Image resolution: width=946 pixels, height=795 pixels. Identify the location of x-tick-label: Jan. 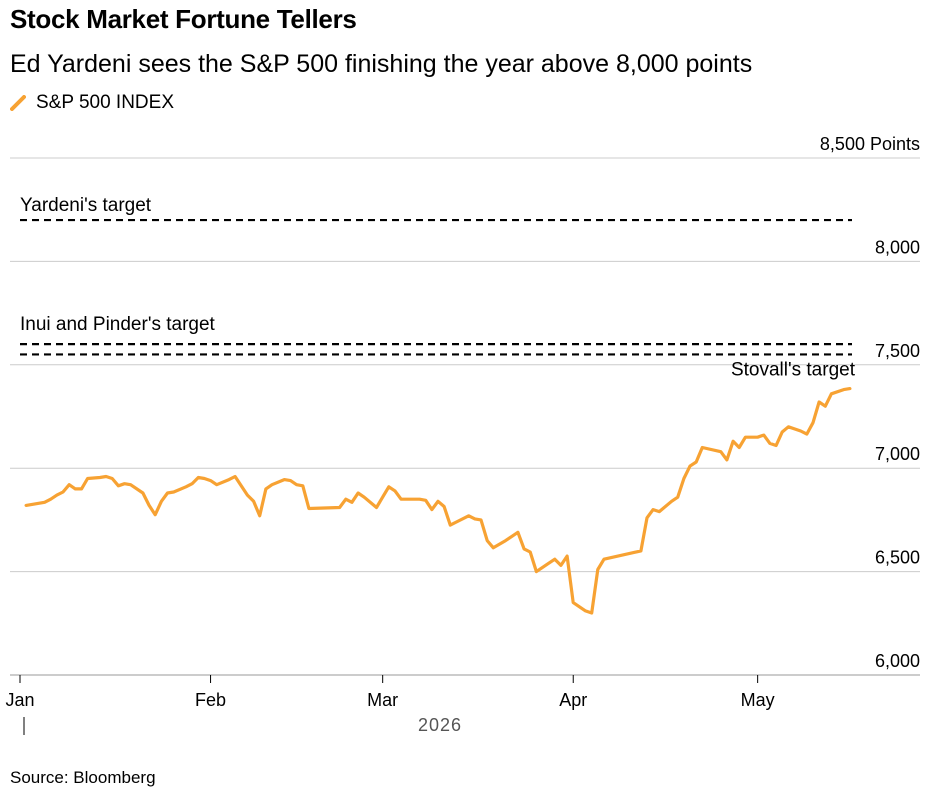
(19, 700).